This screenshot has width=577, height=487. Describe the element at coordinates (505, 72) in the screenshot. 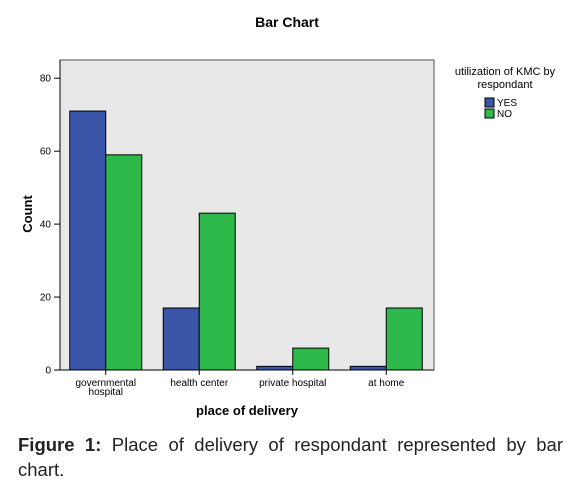

I see `legend-title: utilization of KMC by` at that location.